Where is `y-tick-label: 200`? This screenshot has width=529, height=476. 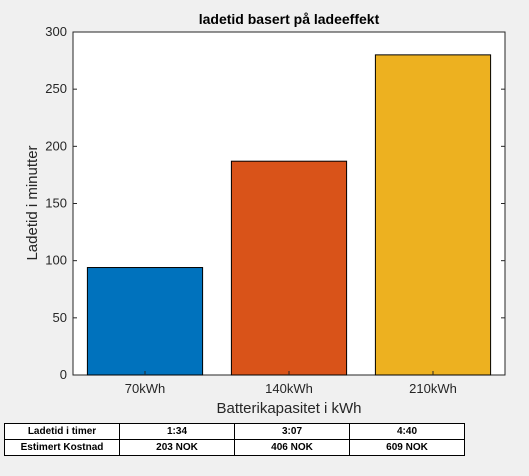 y-tick-label: 200 is located at coordinates (56, 145).